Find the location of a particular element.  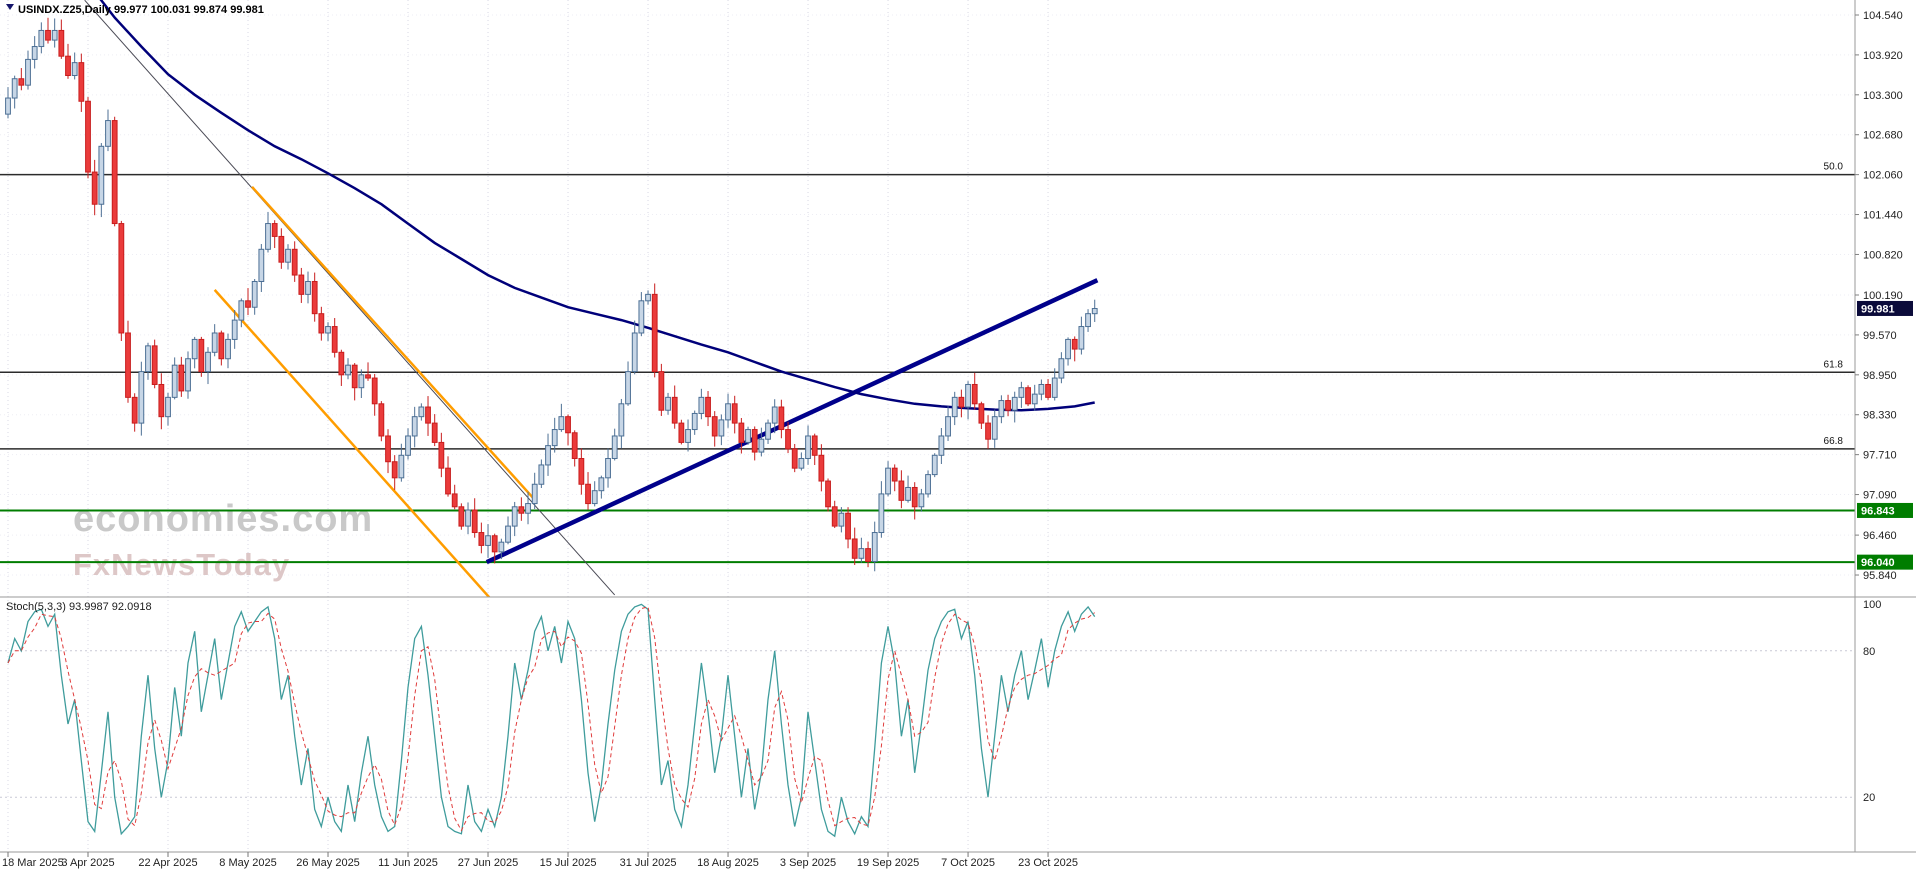

watermark-economies-com: economies.com is located at coordinates (223, 519).